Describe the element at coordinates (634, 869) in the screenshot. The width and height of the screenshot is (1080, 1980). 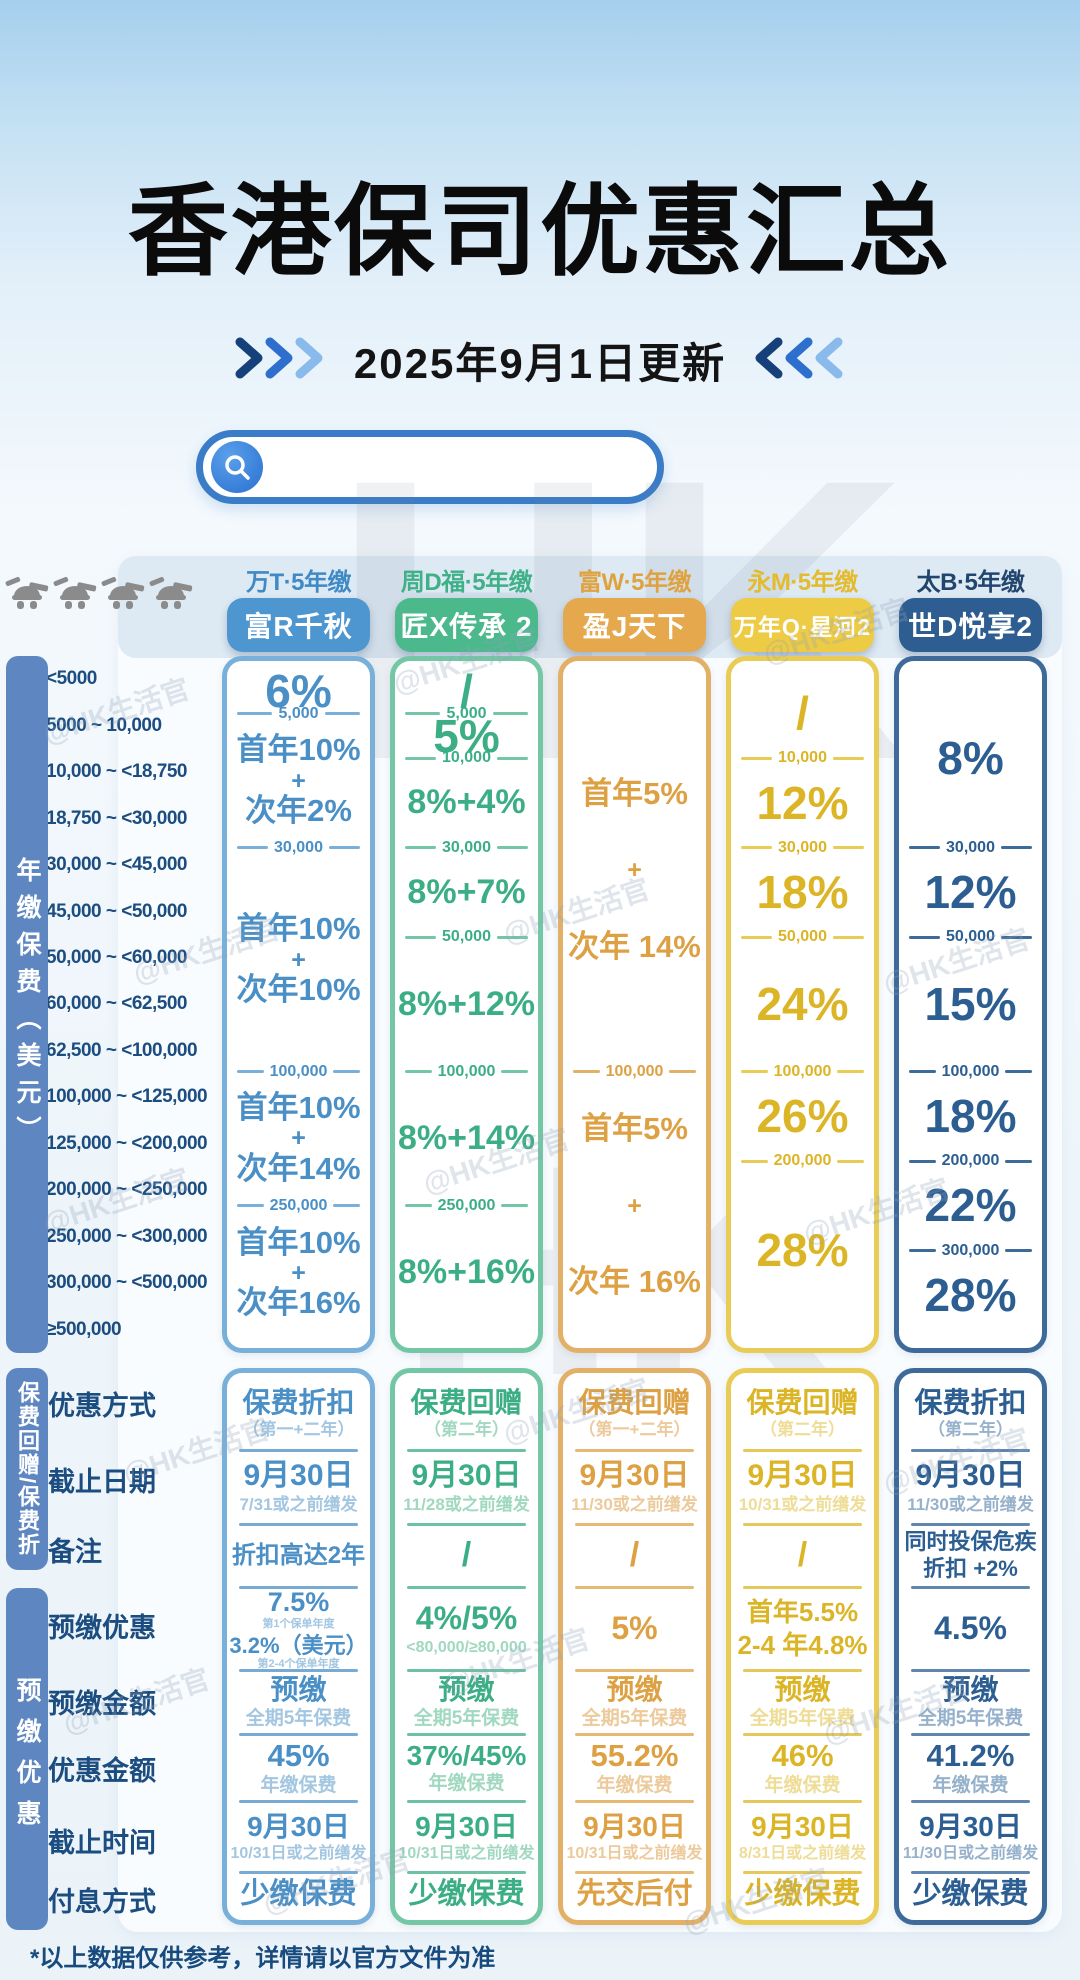
I see `tier-cell: 首年5% + 次年 14%` at that location.